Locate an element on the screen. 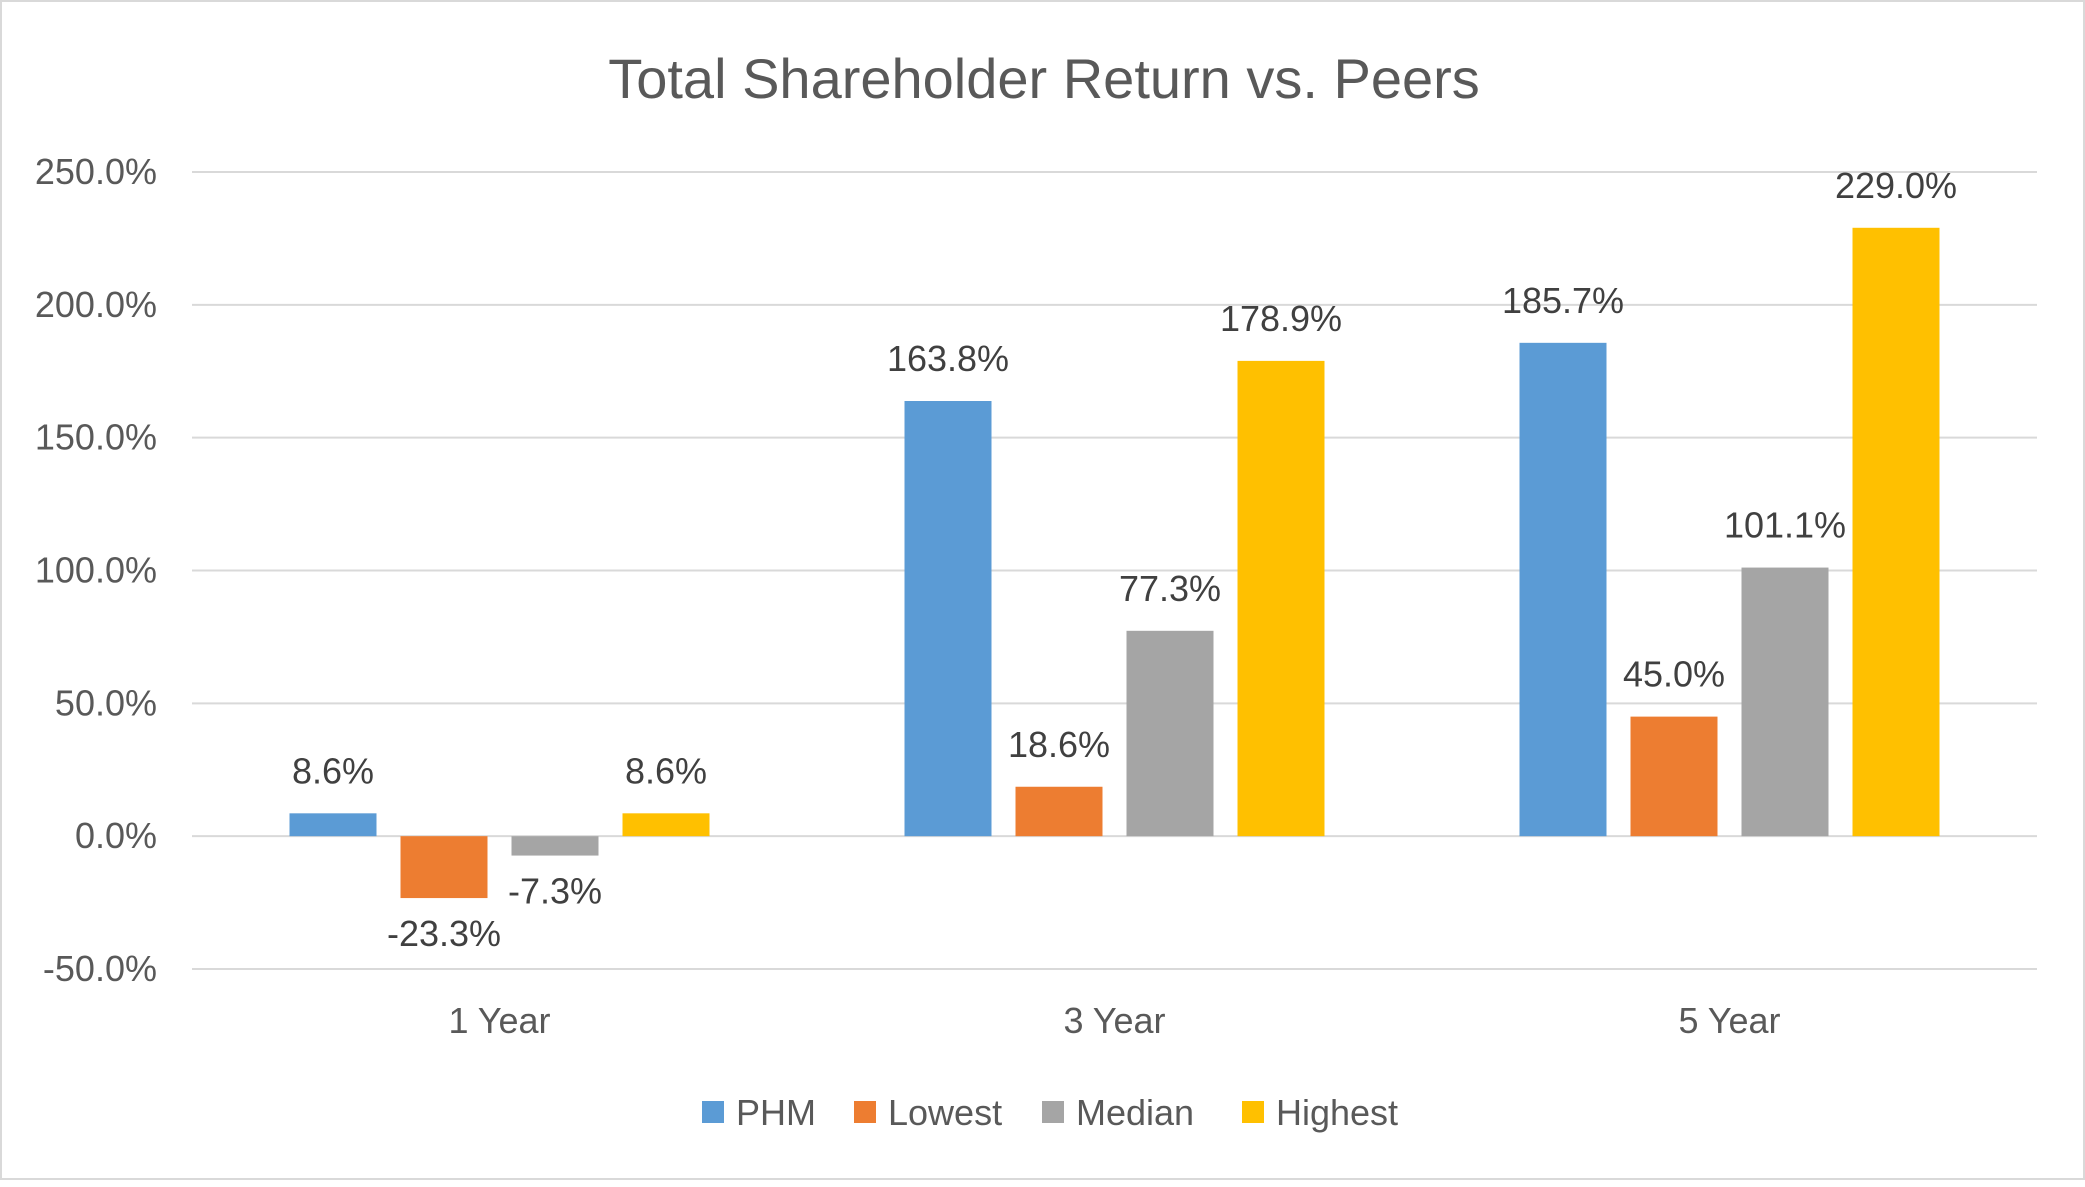 This screenshot has height=1187, width=2085. y-tick-label: 150.0% is located at coordinates (96, 437).